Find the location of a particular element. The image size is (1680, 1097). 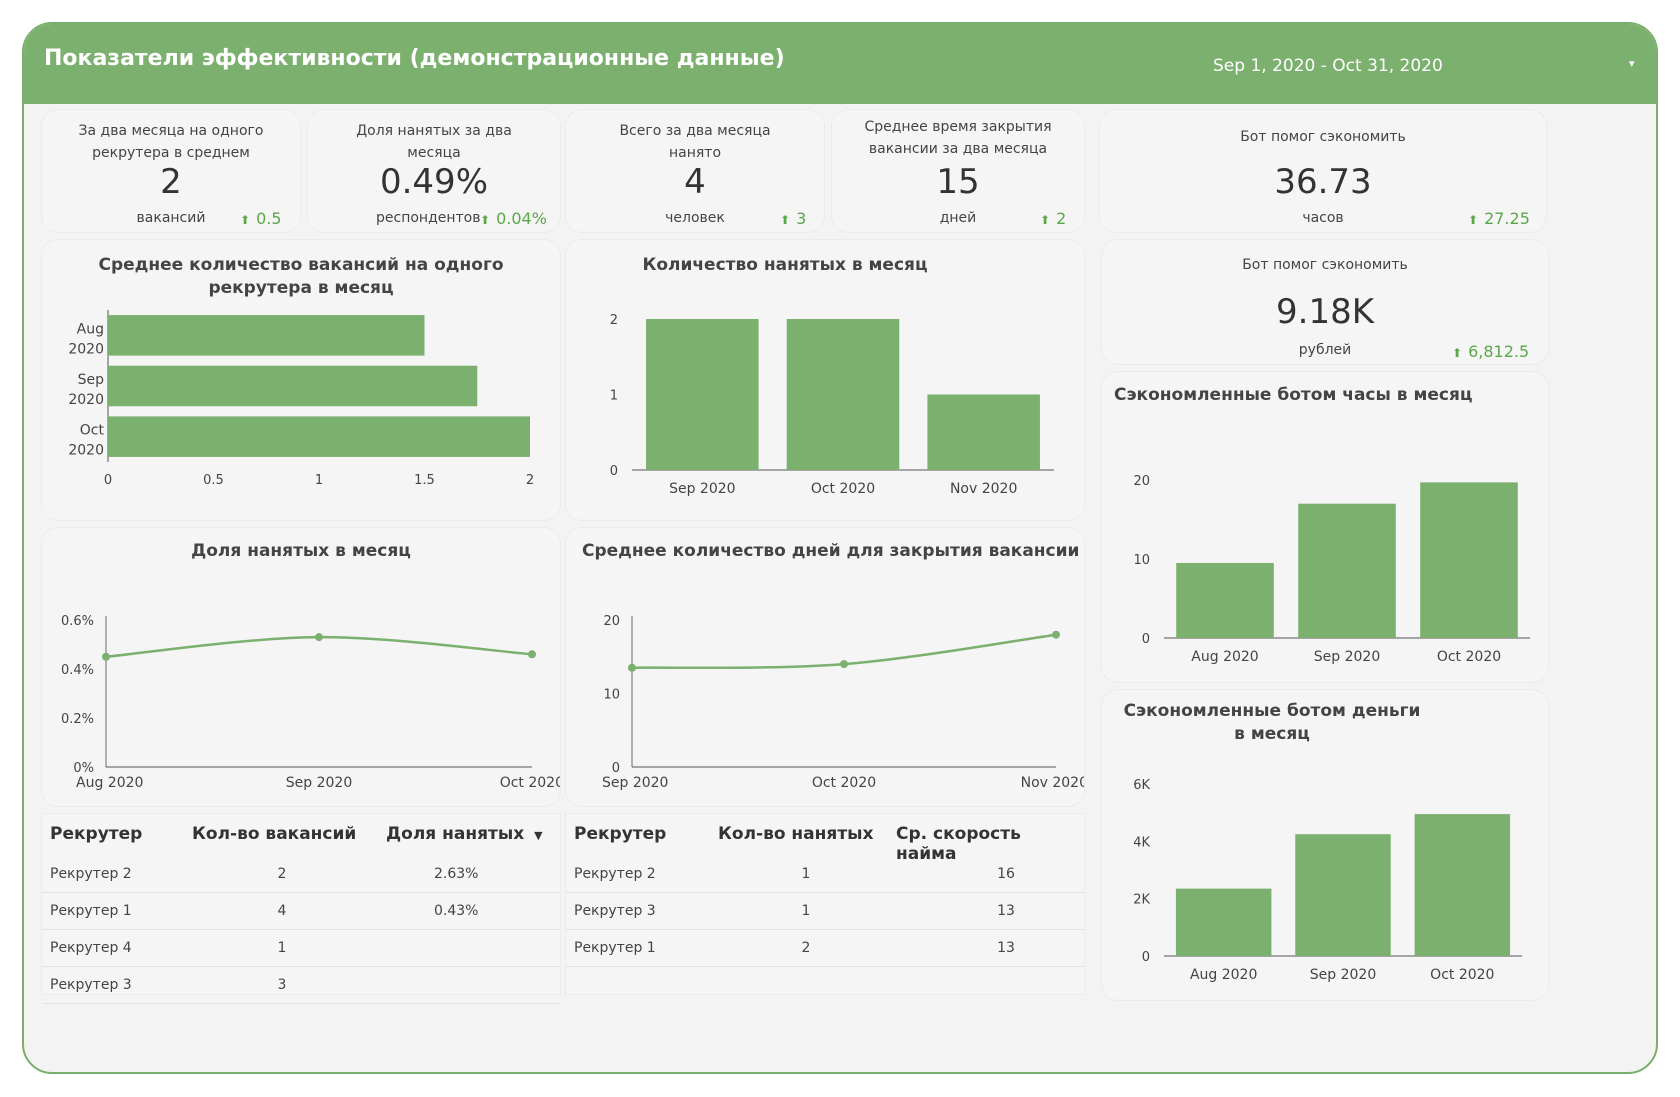

kpi-value: 9.18K is located at coordinates (1325, 312).